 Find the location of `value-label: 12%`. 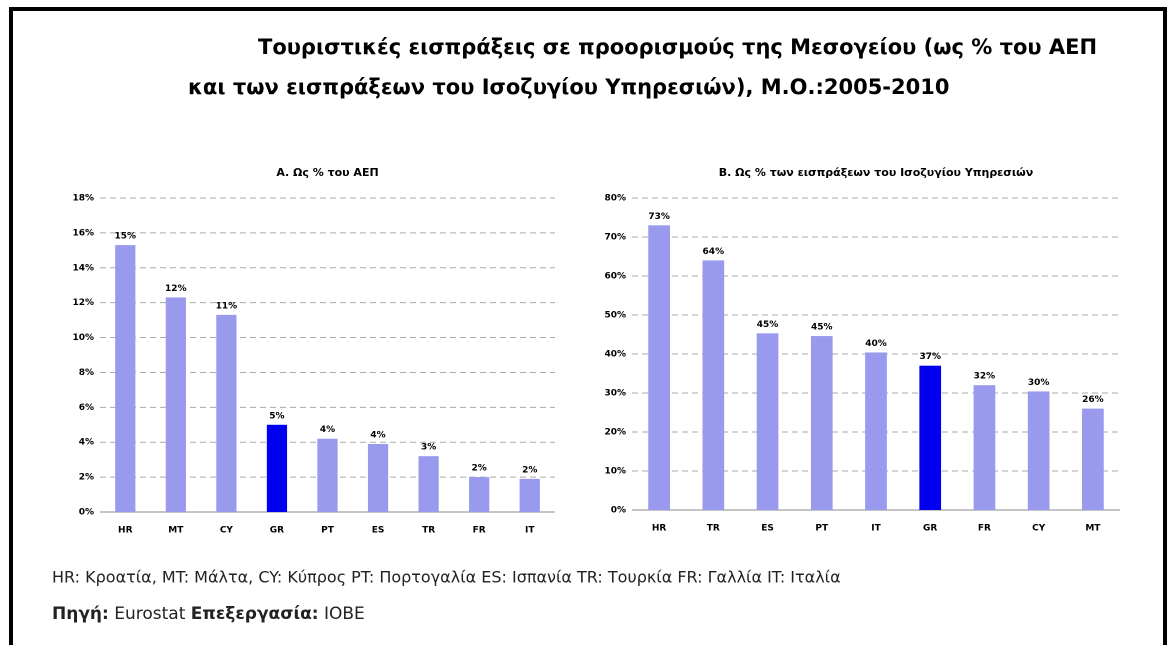

value-label: 12% is located at coordinates (176, 289).